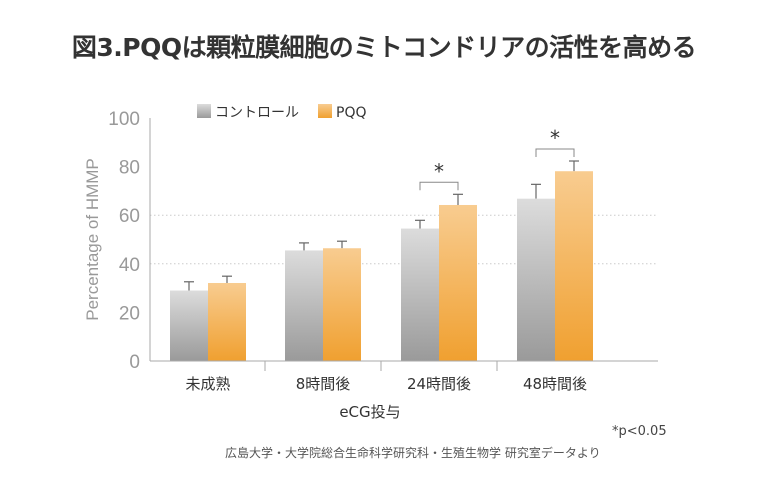  I want to click on y-tick-label: 20, so click(129, 313).